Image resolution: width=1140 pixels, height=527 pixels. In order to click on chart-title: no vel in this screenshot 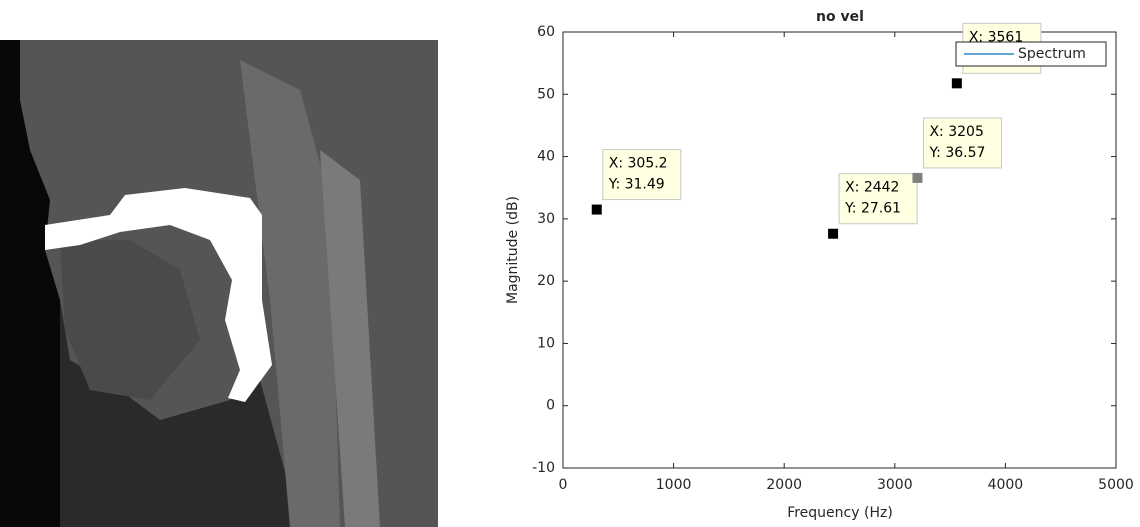, I will do `click(840, 17)`.